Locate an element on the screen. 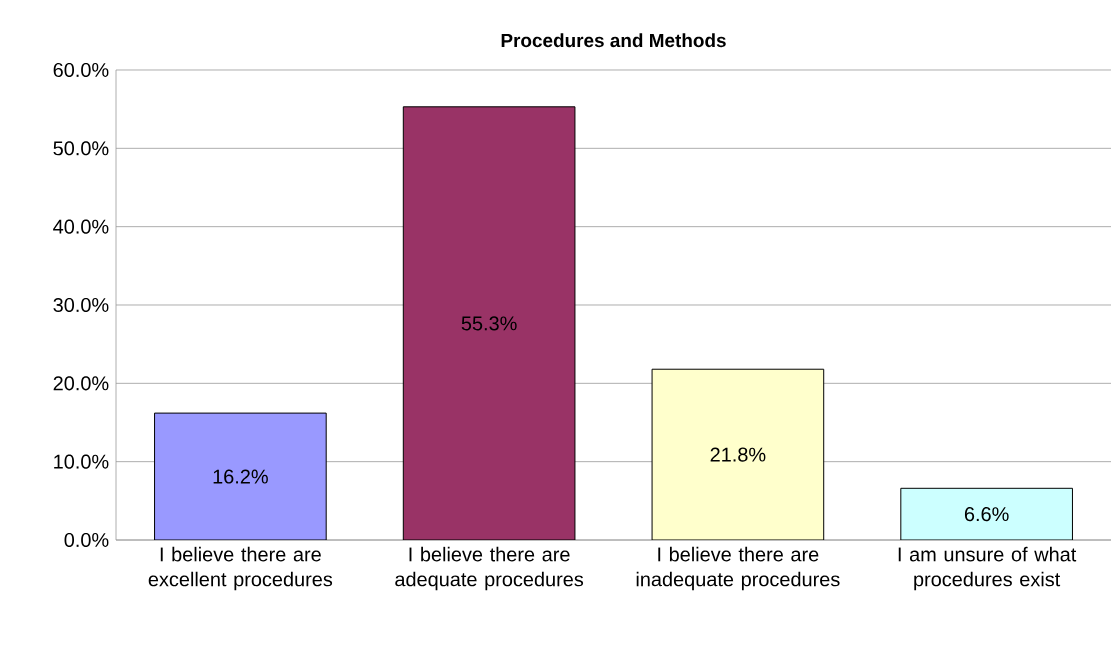 The image size is (1117, 658). data-label: 16.2% is located at coordinates (240, 476).